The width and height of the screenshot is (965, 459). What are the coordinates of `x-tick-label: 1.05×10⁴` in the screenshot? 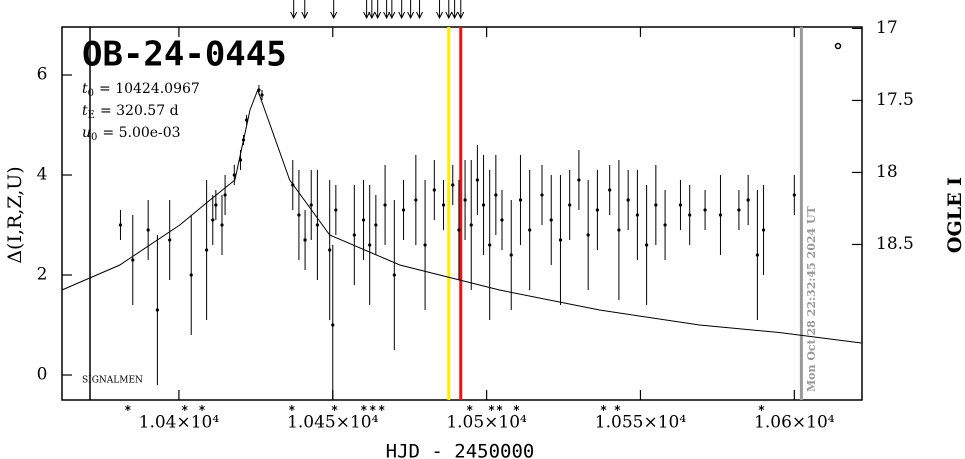 It's located at (486, 423).